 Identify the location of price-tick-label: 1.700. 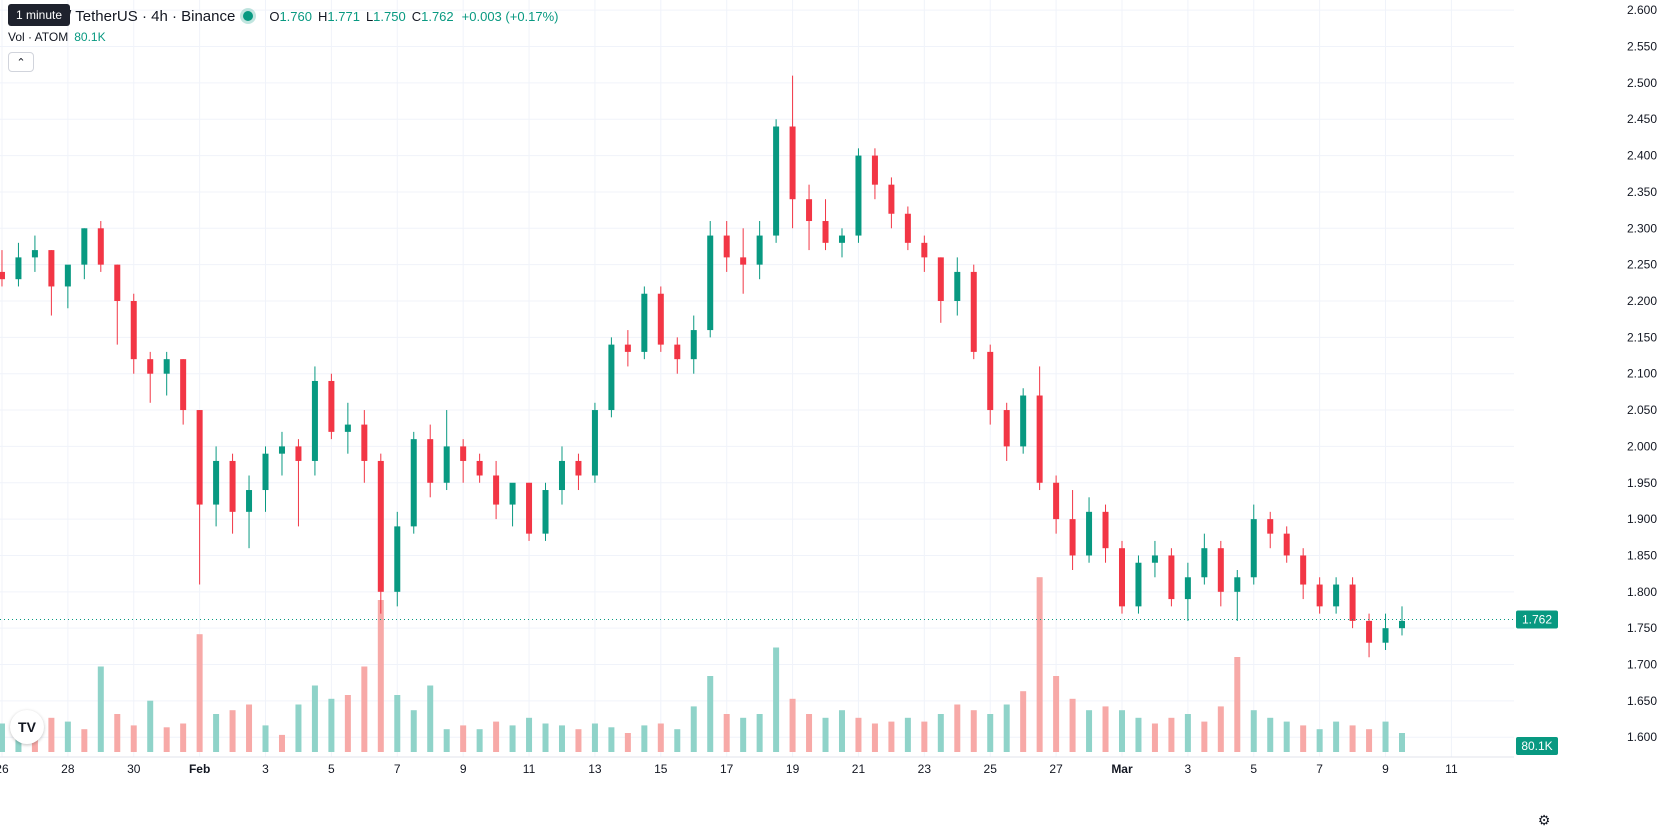
(1642, 665).